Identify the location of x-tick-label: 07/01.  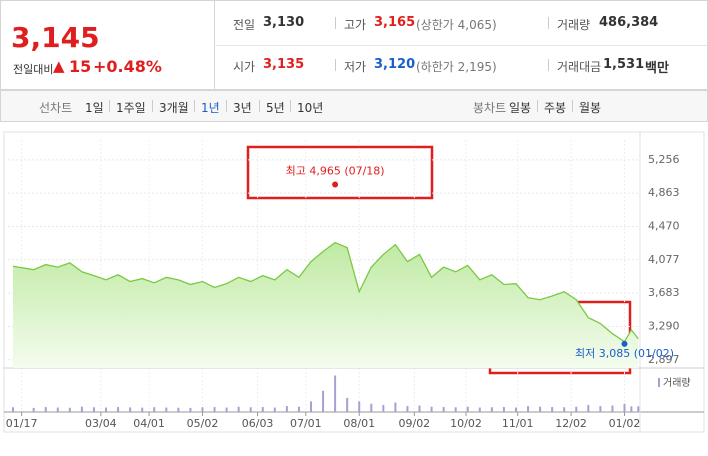
(306, 423).